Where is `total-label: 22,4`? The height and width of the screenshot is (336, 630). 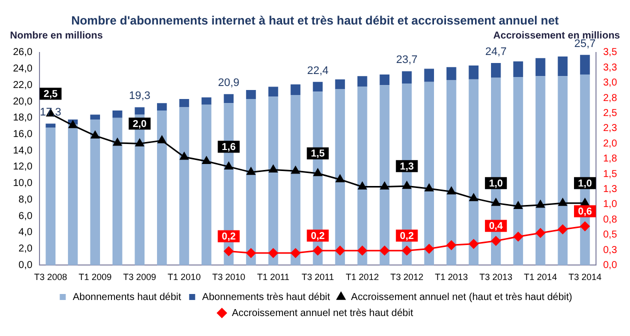
total-label: 22,4 is located at coordinates (317, 70).